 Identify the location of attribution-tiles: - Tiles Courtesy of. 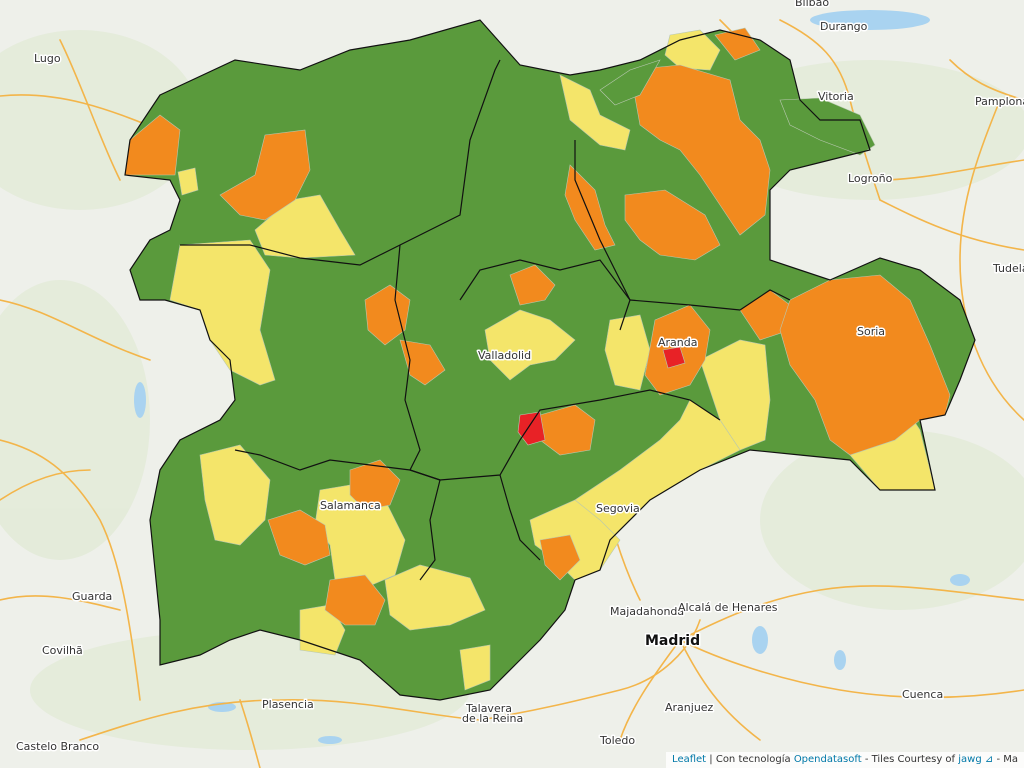
(910, 759).